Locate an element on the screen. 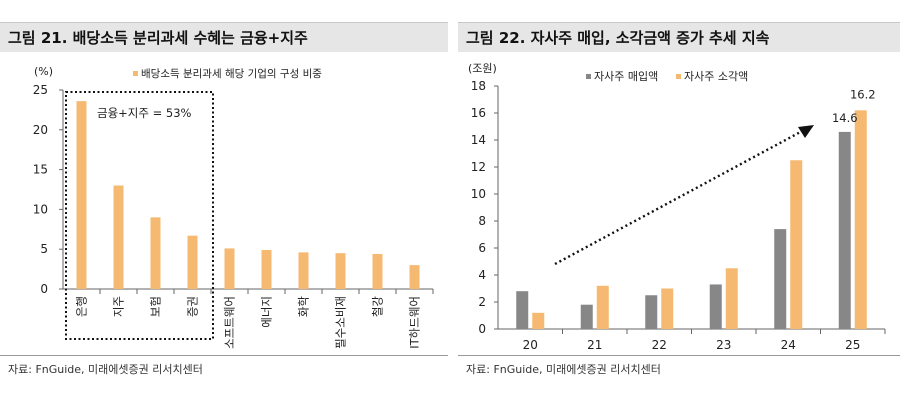  y-tick-label: 4 is located at coordinates (482, 275).